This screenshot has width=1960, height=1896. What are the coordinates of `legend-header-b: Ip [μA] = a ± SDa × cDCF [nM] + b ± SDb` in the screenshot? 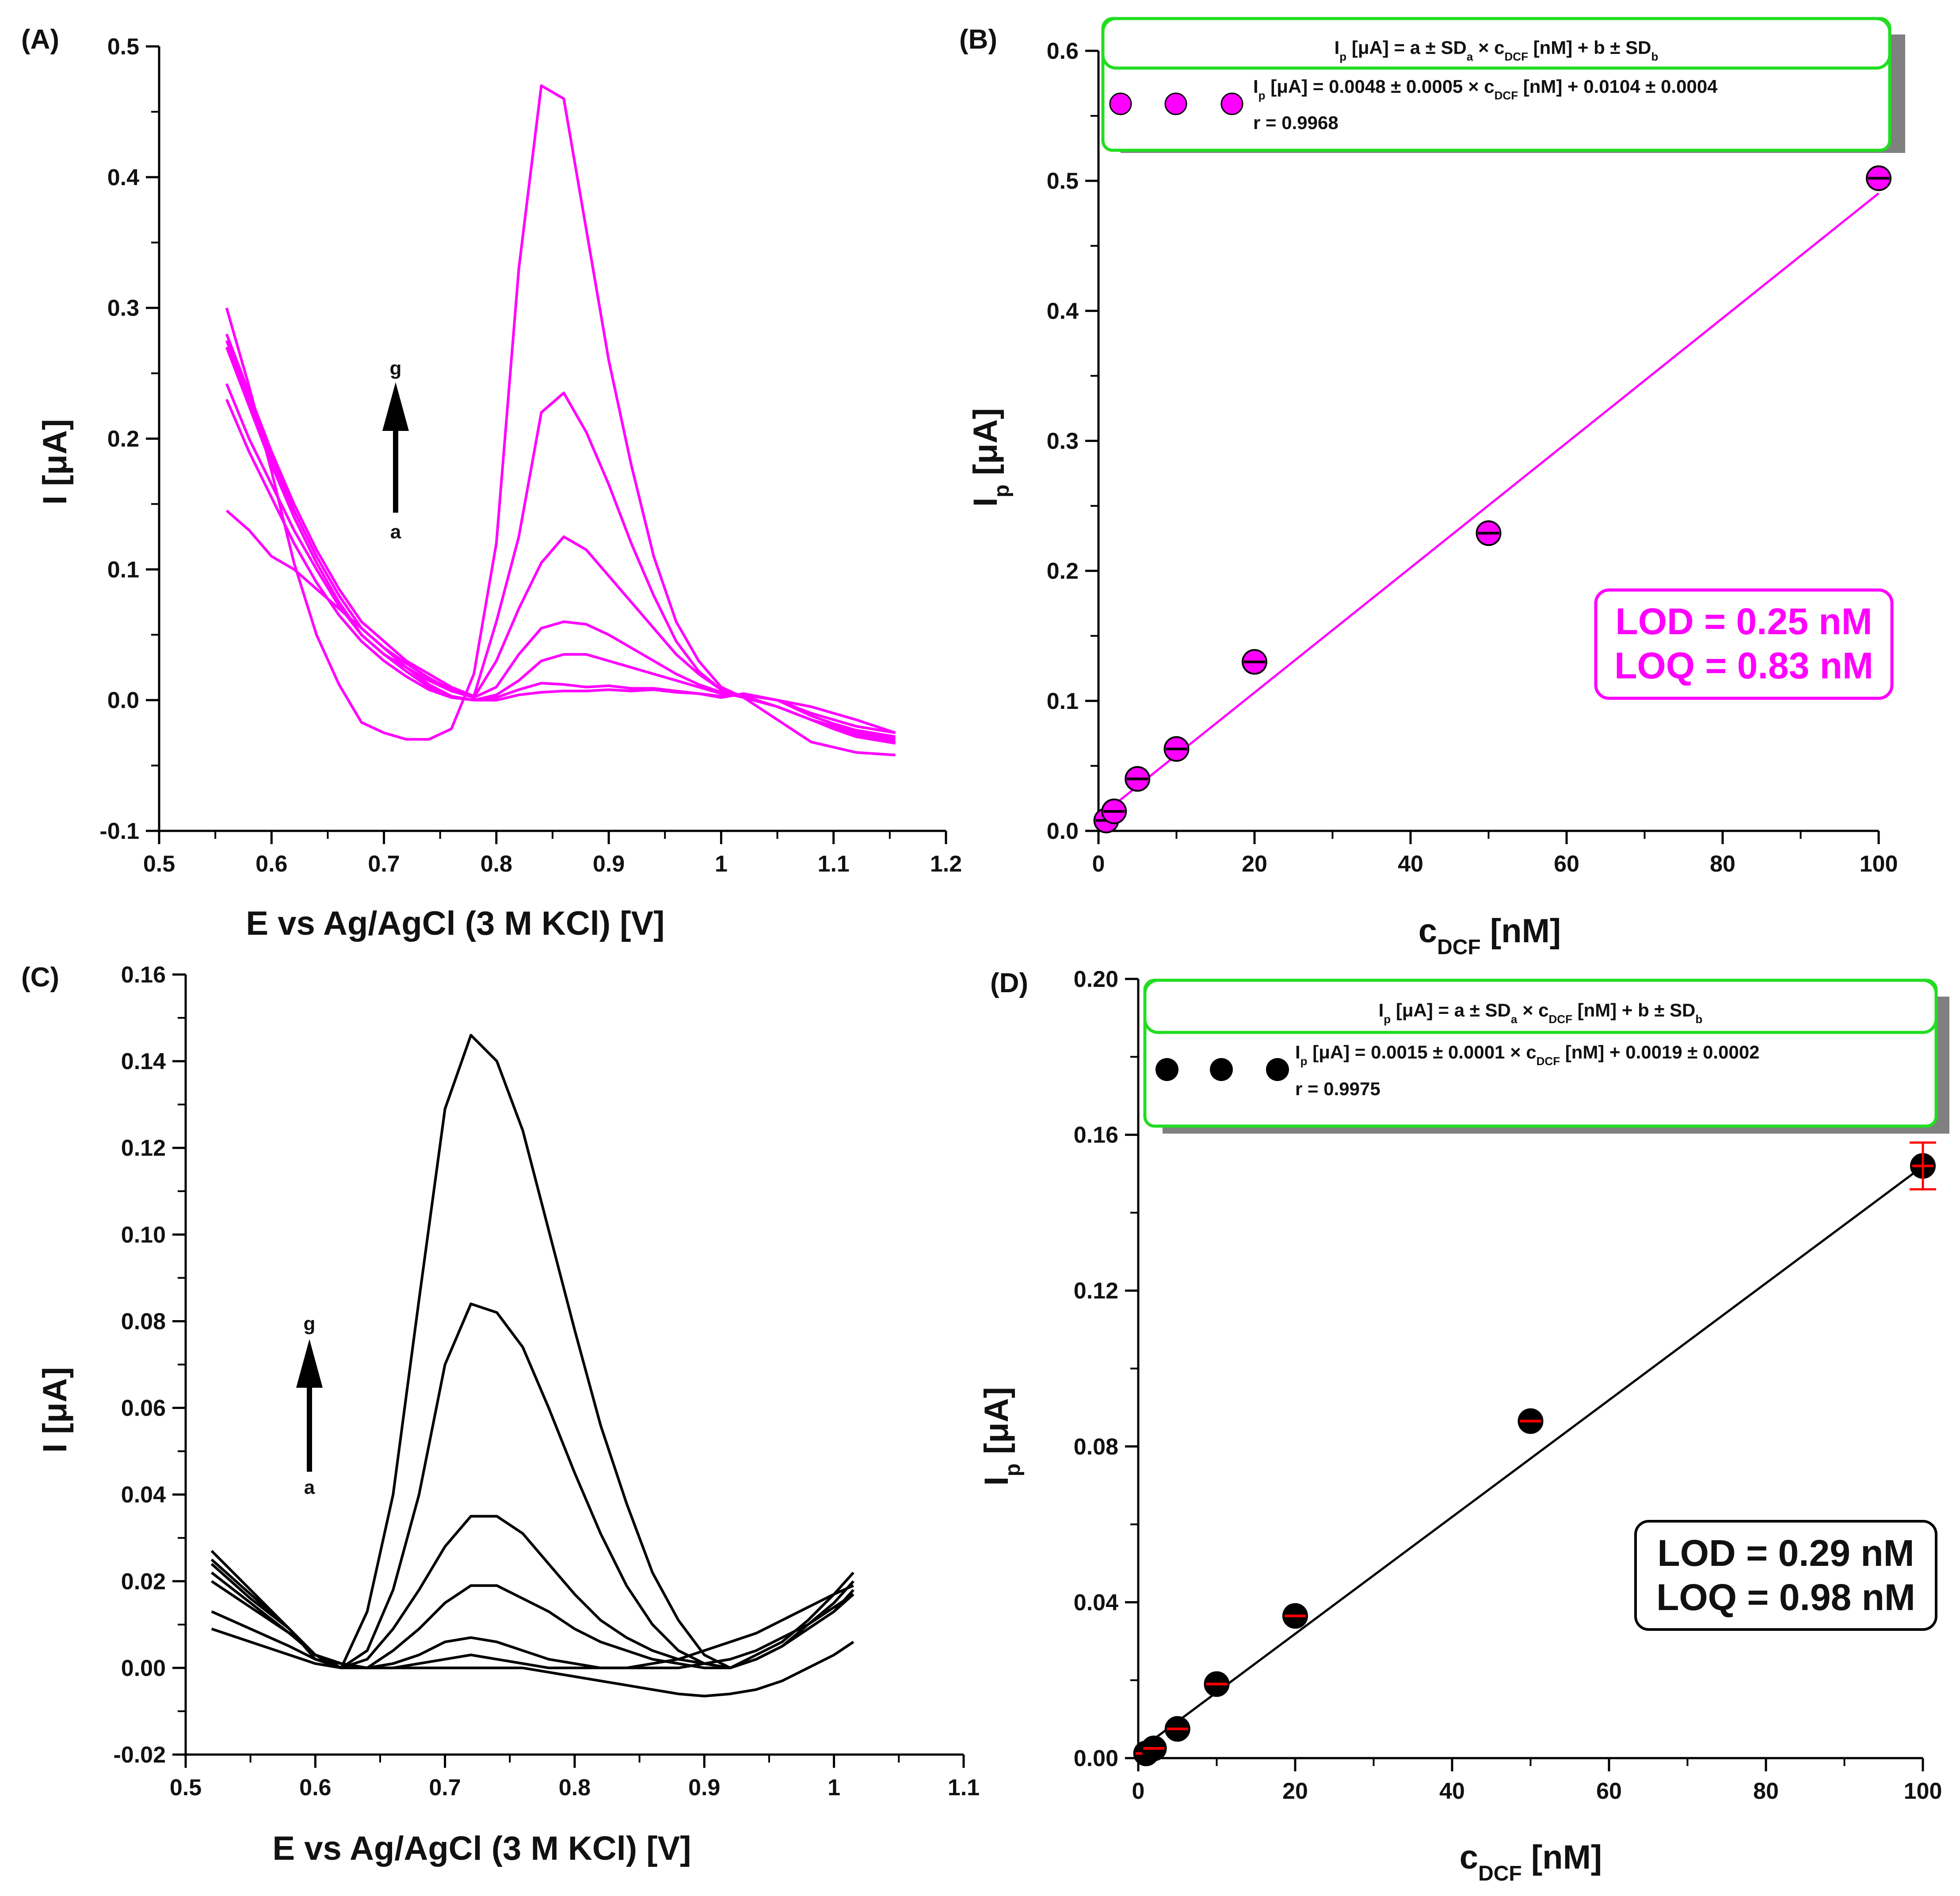 It's located at (1497, 50).